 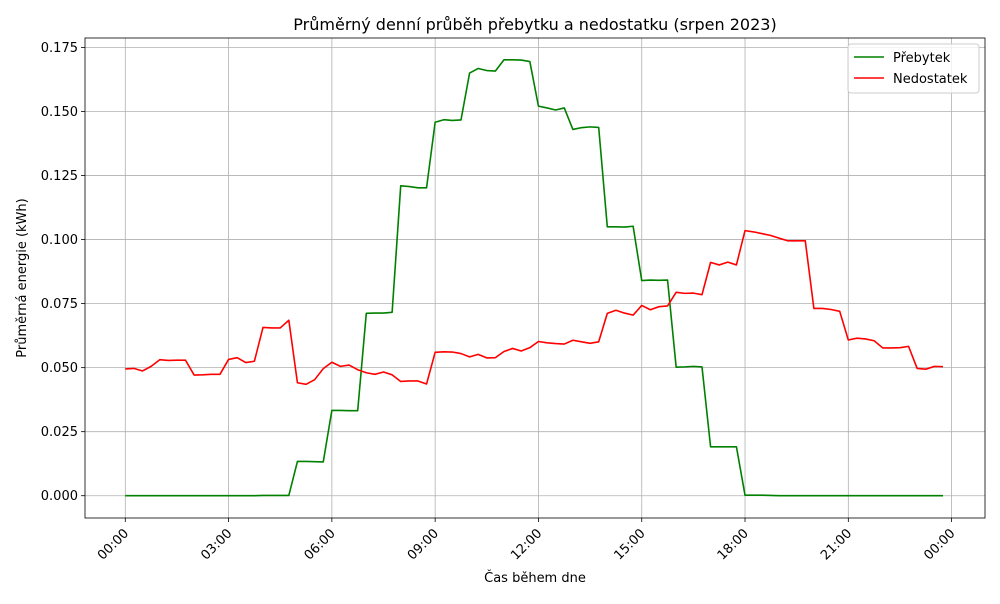 I want to click on y-tick-label: 0.175, so click(x=59, y=48).